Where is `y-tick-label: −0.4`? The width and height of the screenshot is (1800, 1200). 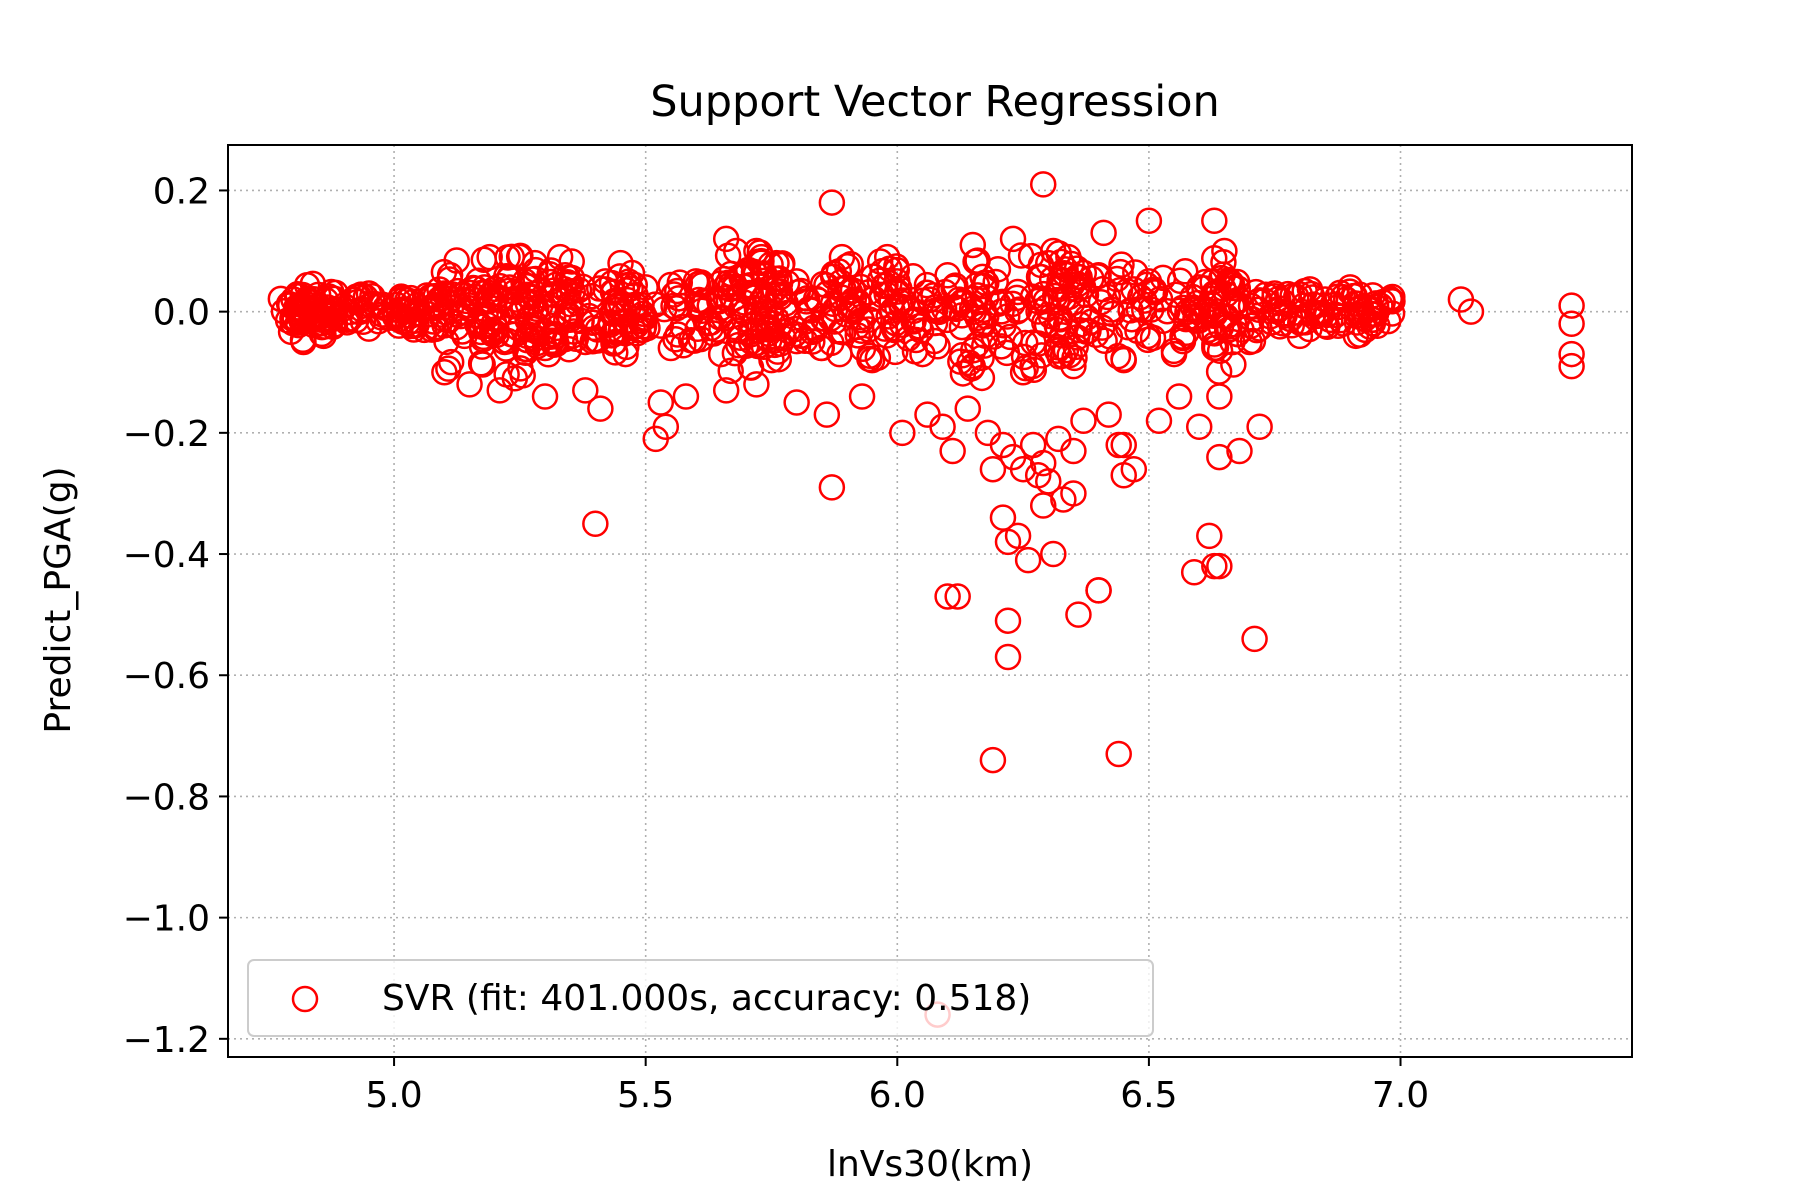
y-tick-label: −0.4 is located at coordinates (166, 555).